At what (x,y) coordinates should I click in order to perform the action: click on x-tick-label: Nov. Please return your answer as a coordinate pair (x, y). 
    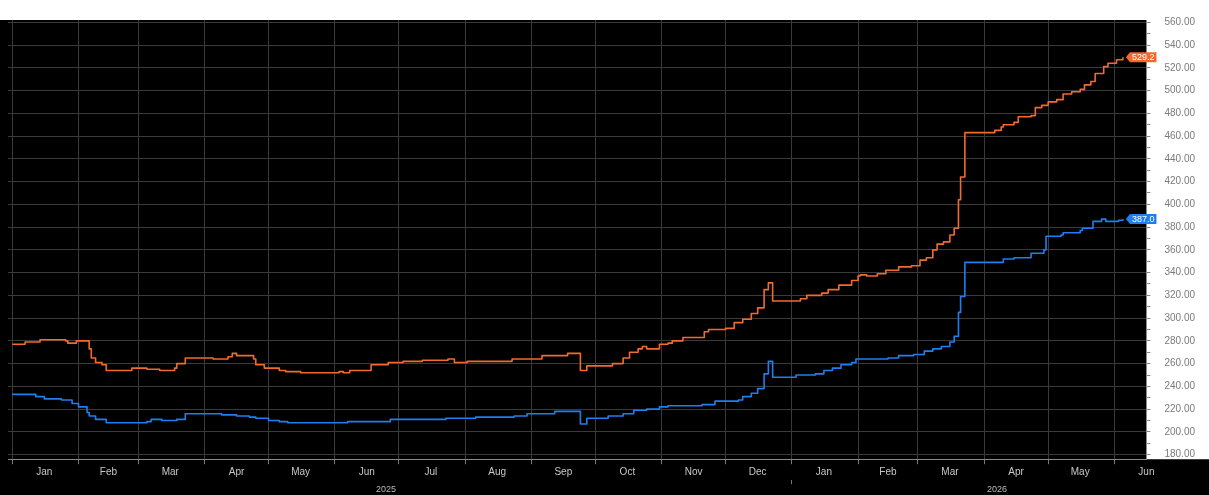
    Looking at the image, I should click on (693, 471).